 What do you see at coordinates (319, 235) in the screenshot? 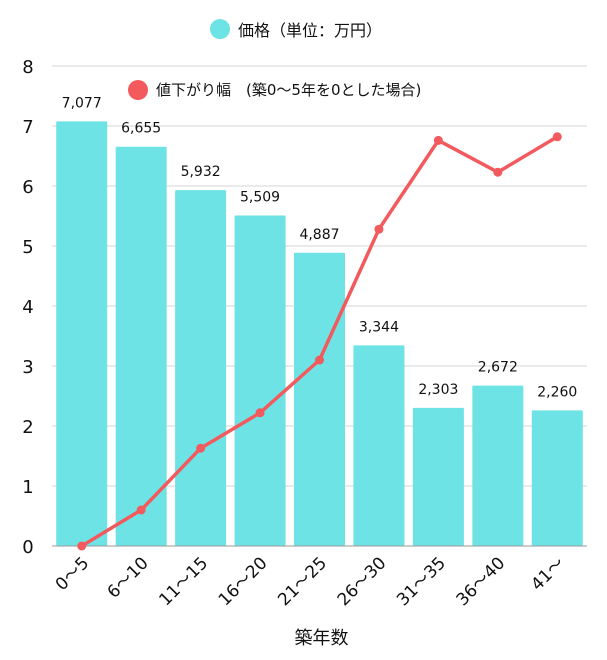
I see `bar-data-label: 4,887` at bounding box center [319, 235].